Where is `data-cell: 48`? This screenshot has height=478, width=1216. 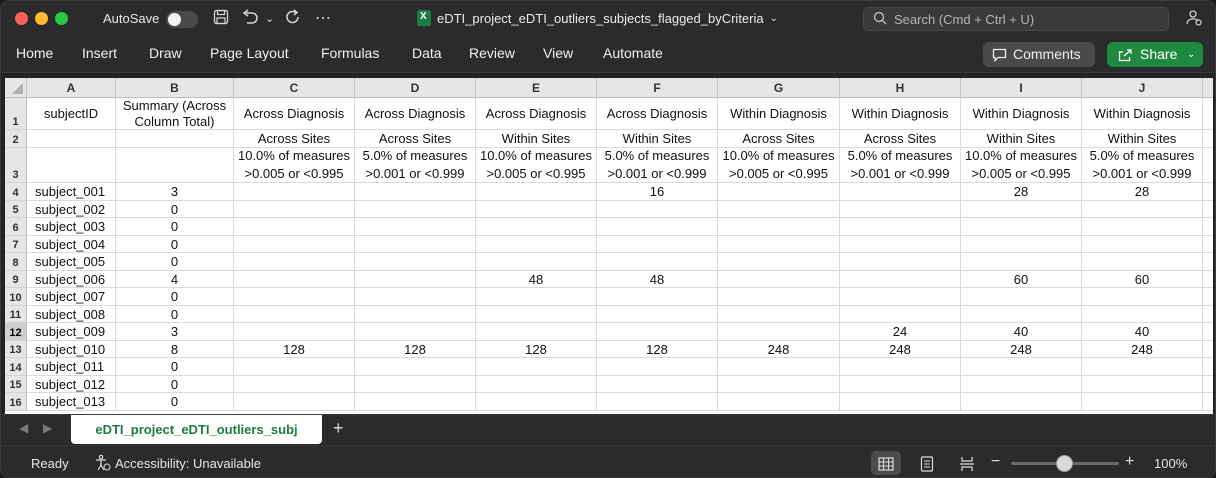
data-cell: 48 is located at coordinates (536, 279).